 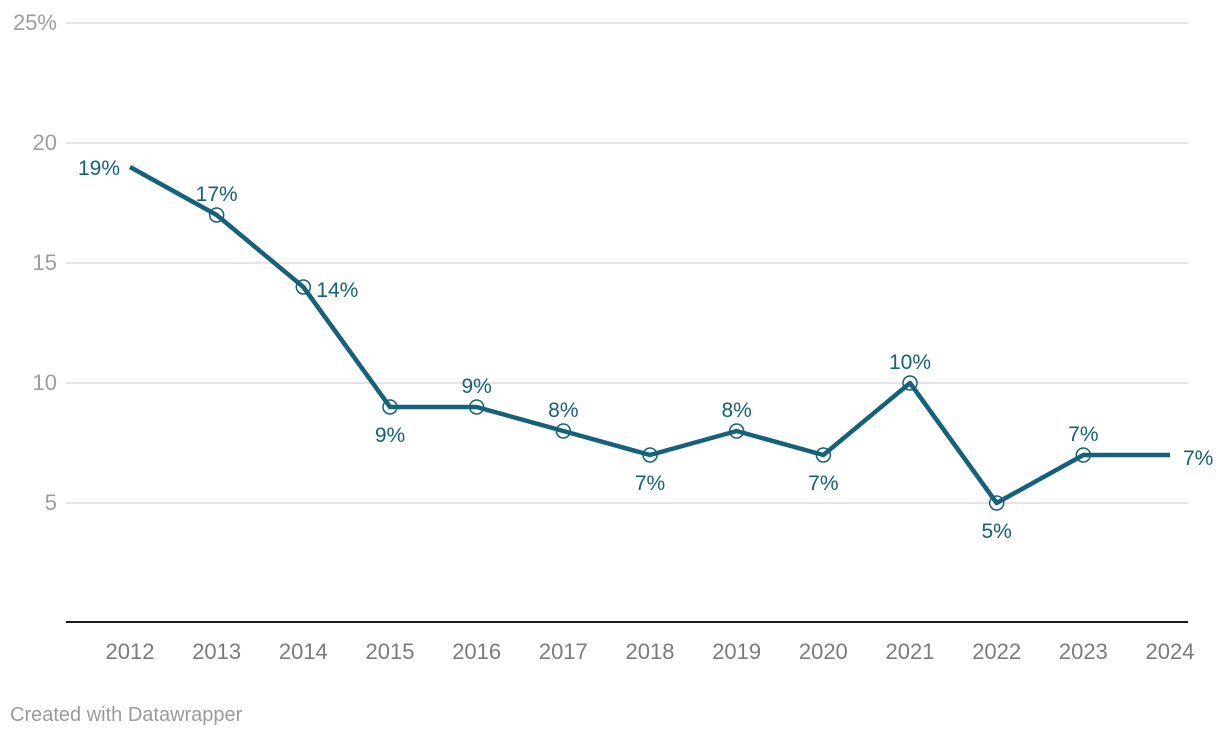 I want to click on x-tick-label: 2017, so click(x=563, y=651).